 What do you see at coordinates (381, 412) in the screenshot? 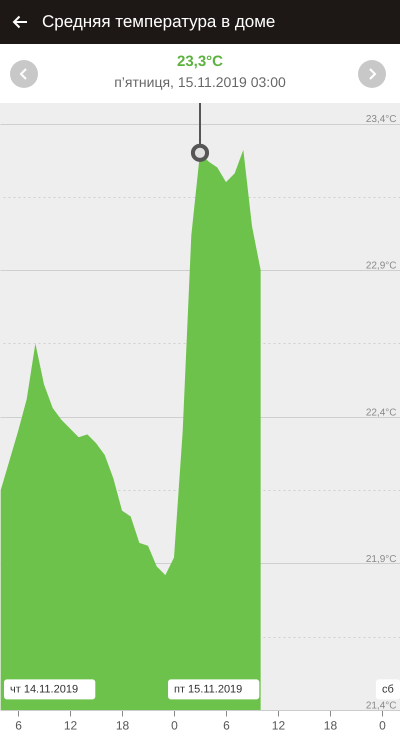
I see `y-tick-label: 22,4°C` at bounding box center [381, 412].